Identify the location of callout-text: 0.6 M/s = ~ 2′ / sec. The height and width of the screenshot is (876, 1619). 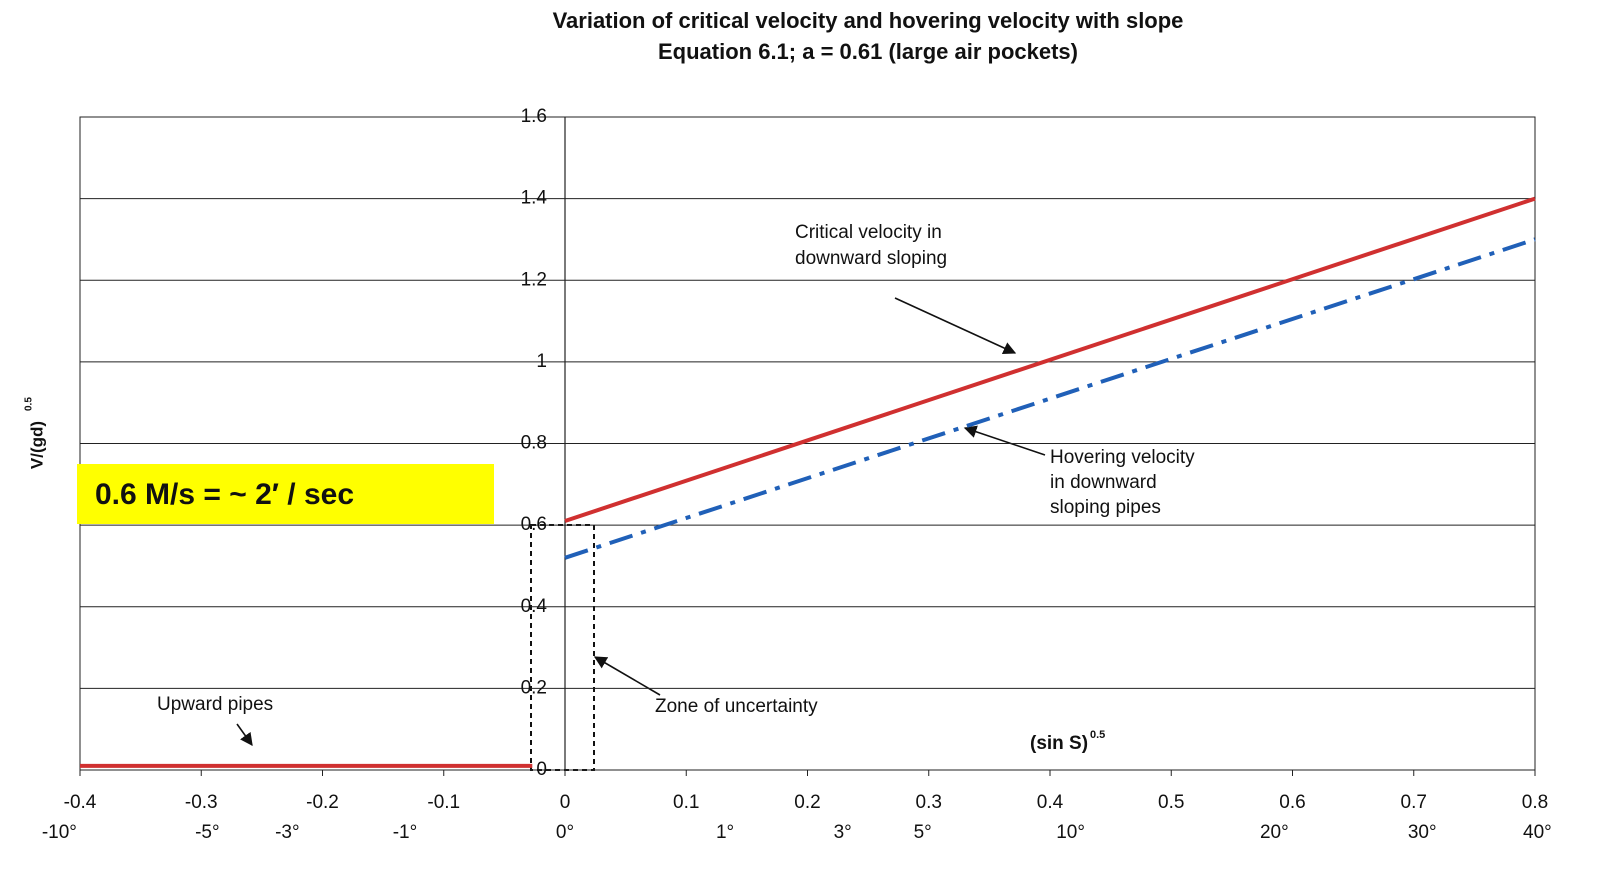
(224, 494).